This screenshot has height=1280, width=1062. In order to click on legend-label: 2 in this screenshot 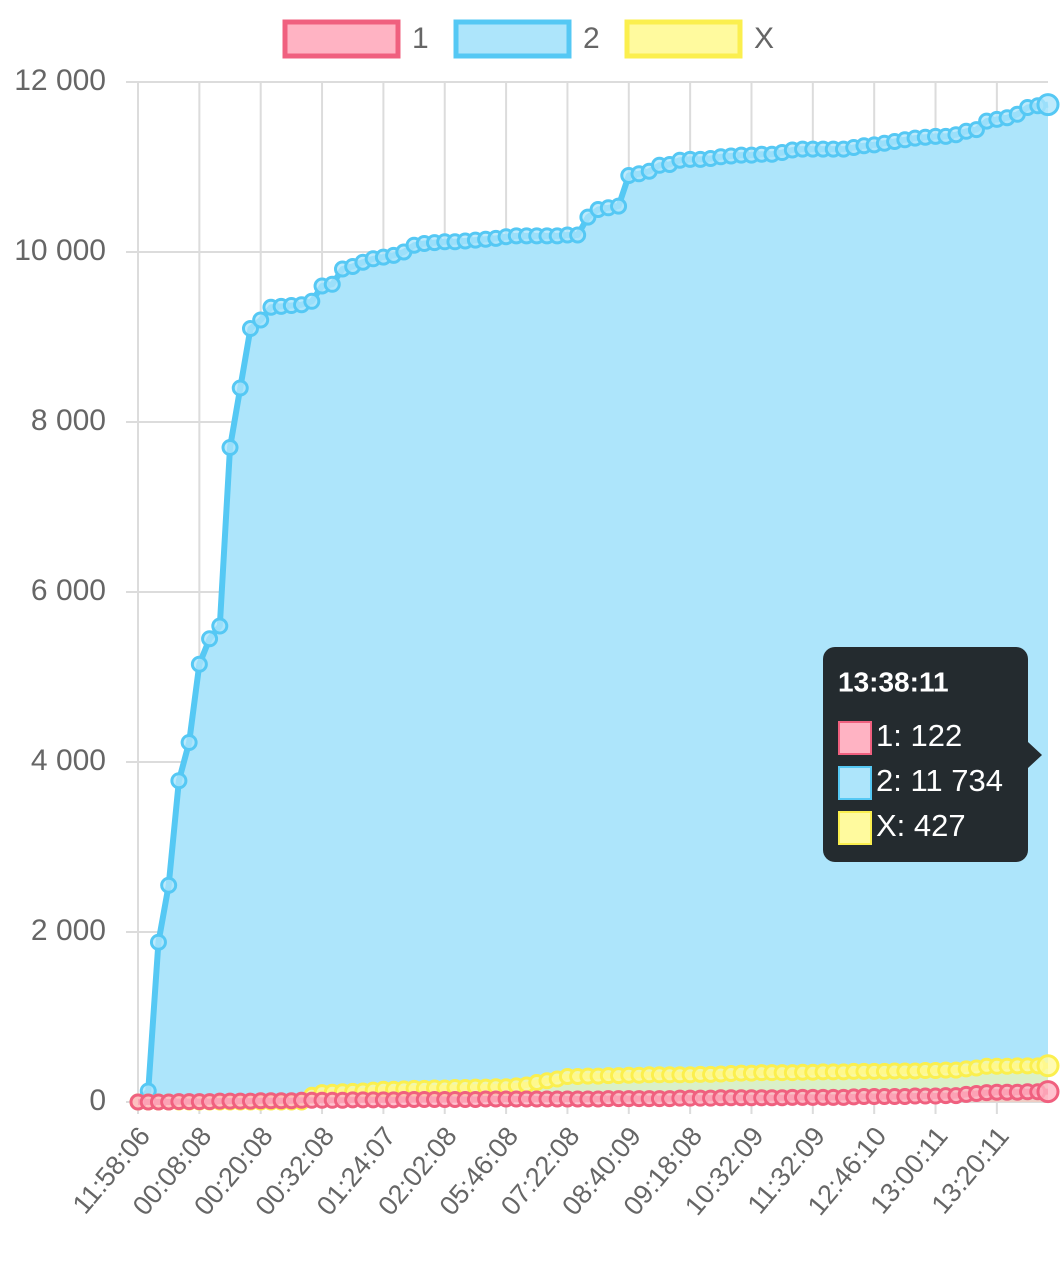, I will do `click(591, 38)`.